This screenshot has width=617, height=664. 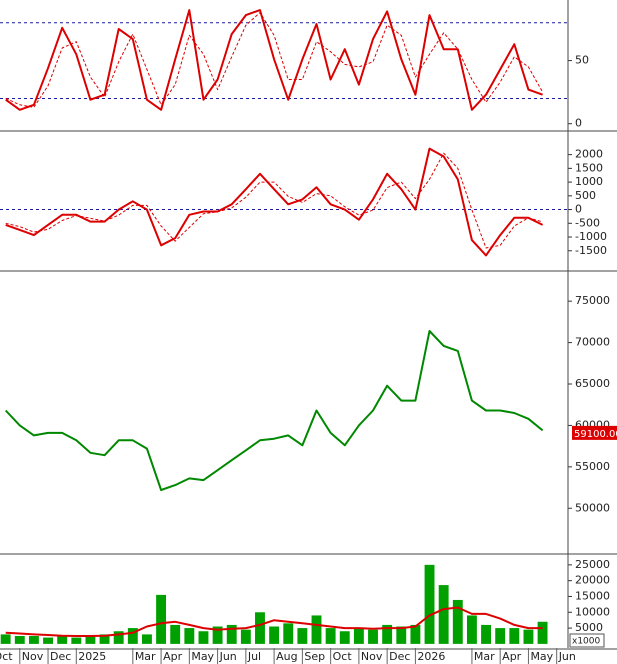 What do you see at coordinates (589, 181) in the screenshot?
I see `y-tick-label: 1000` at bounding box center [589, 181].